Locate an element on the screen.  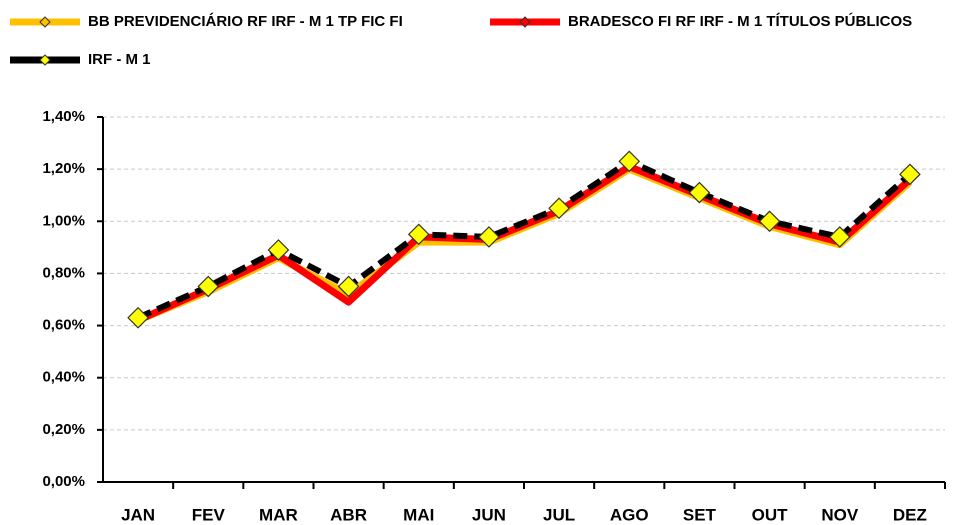
x-tick-label: JUL is located at coordinates (559, 514).